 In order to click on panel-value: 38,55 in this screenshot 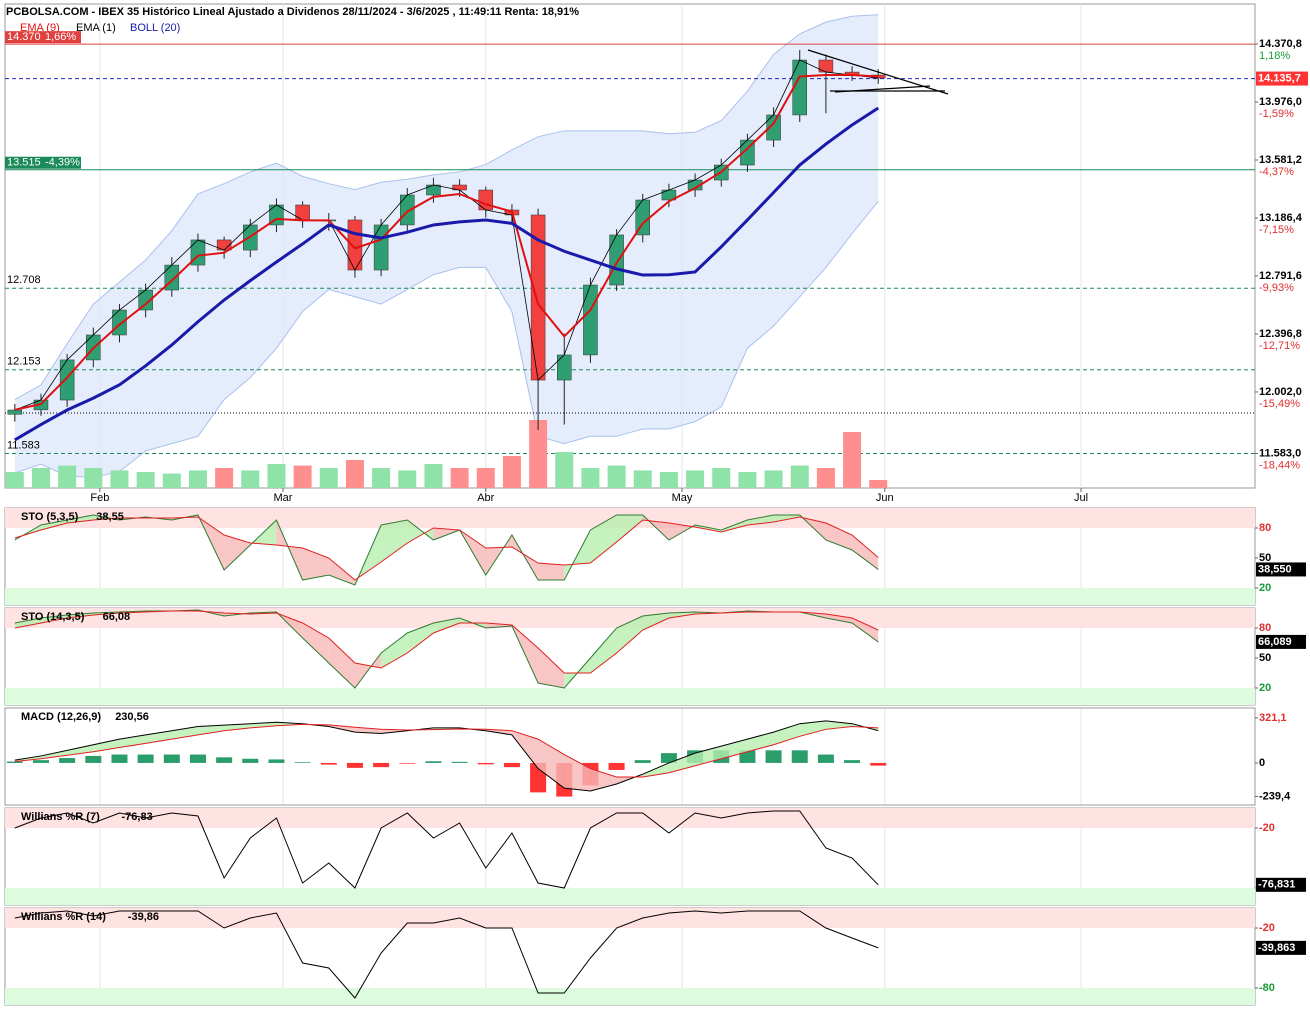, I will do `click(110, 517)`.